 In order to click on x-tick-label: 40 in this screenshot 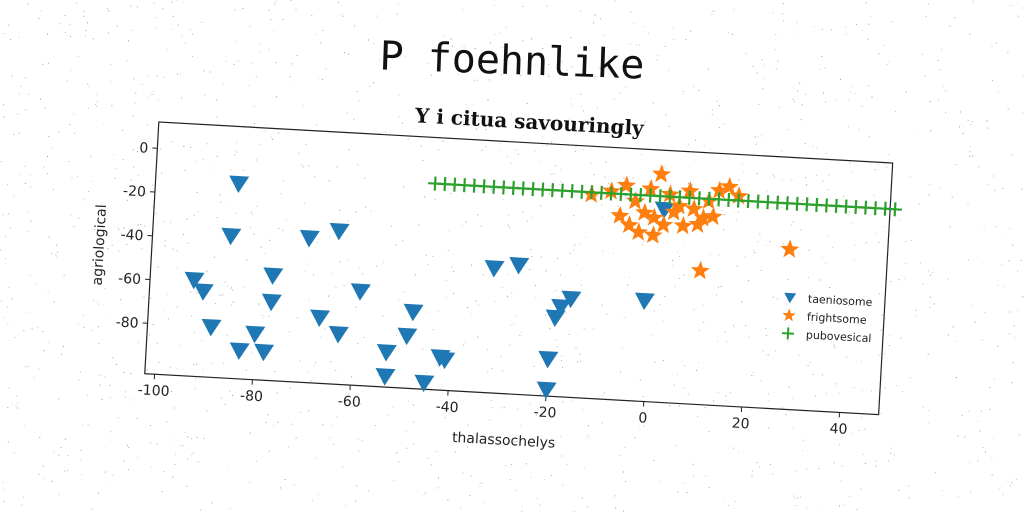, I will do `click(838, 429)`.